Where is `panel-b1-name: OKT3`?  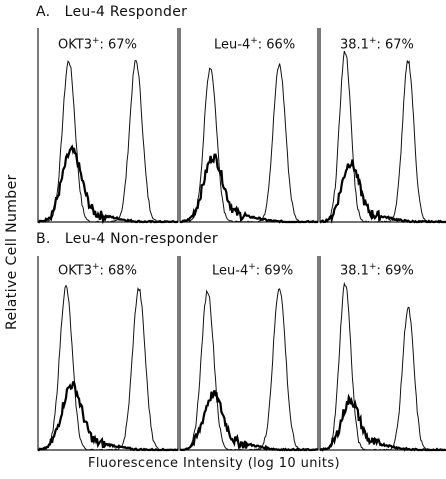
panel-b1-name: OKT3 is located at coordinates (75, 271).